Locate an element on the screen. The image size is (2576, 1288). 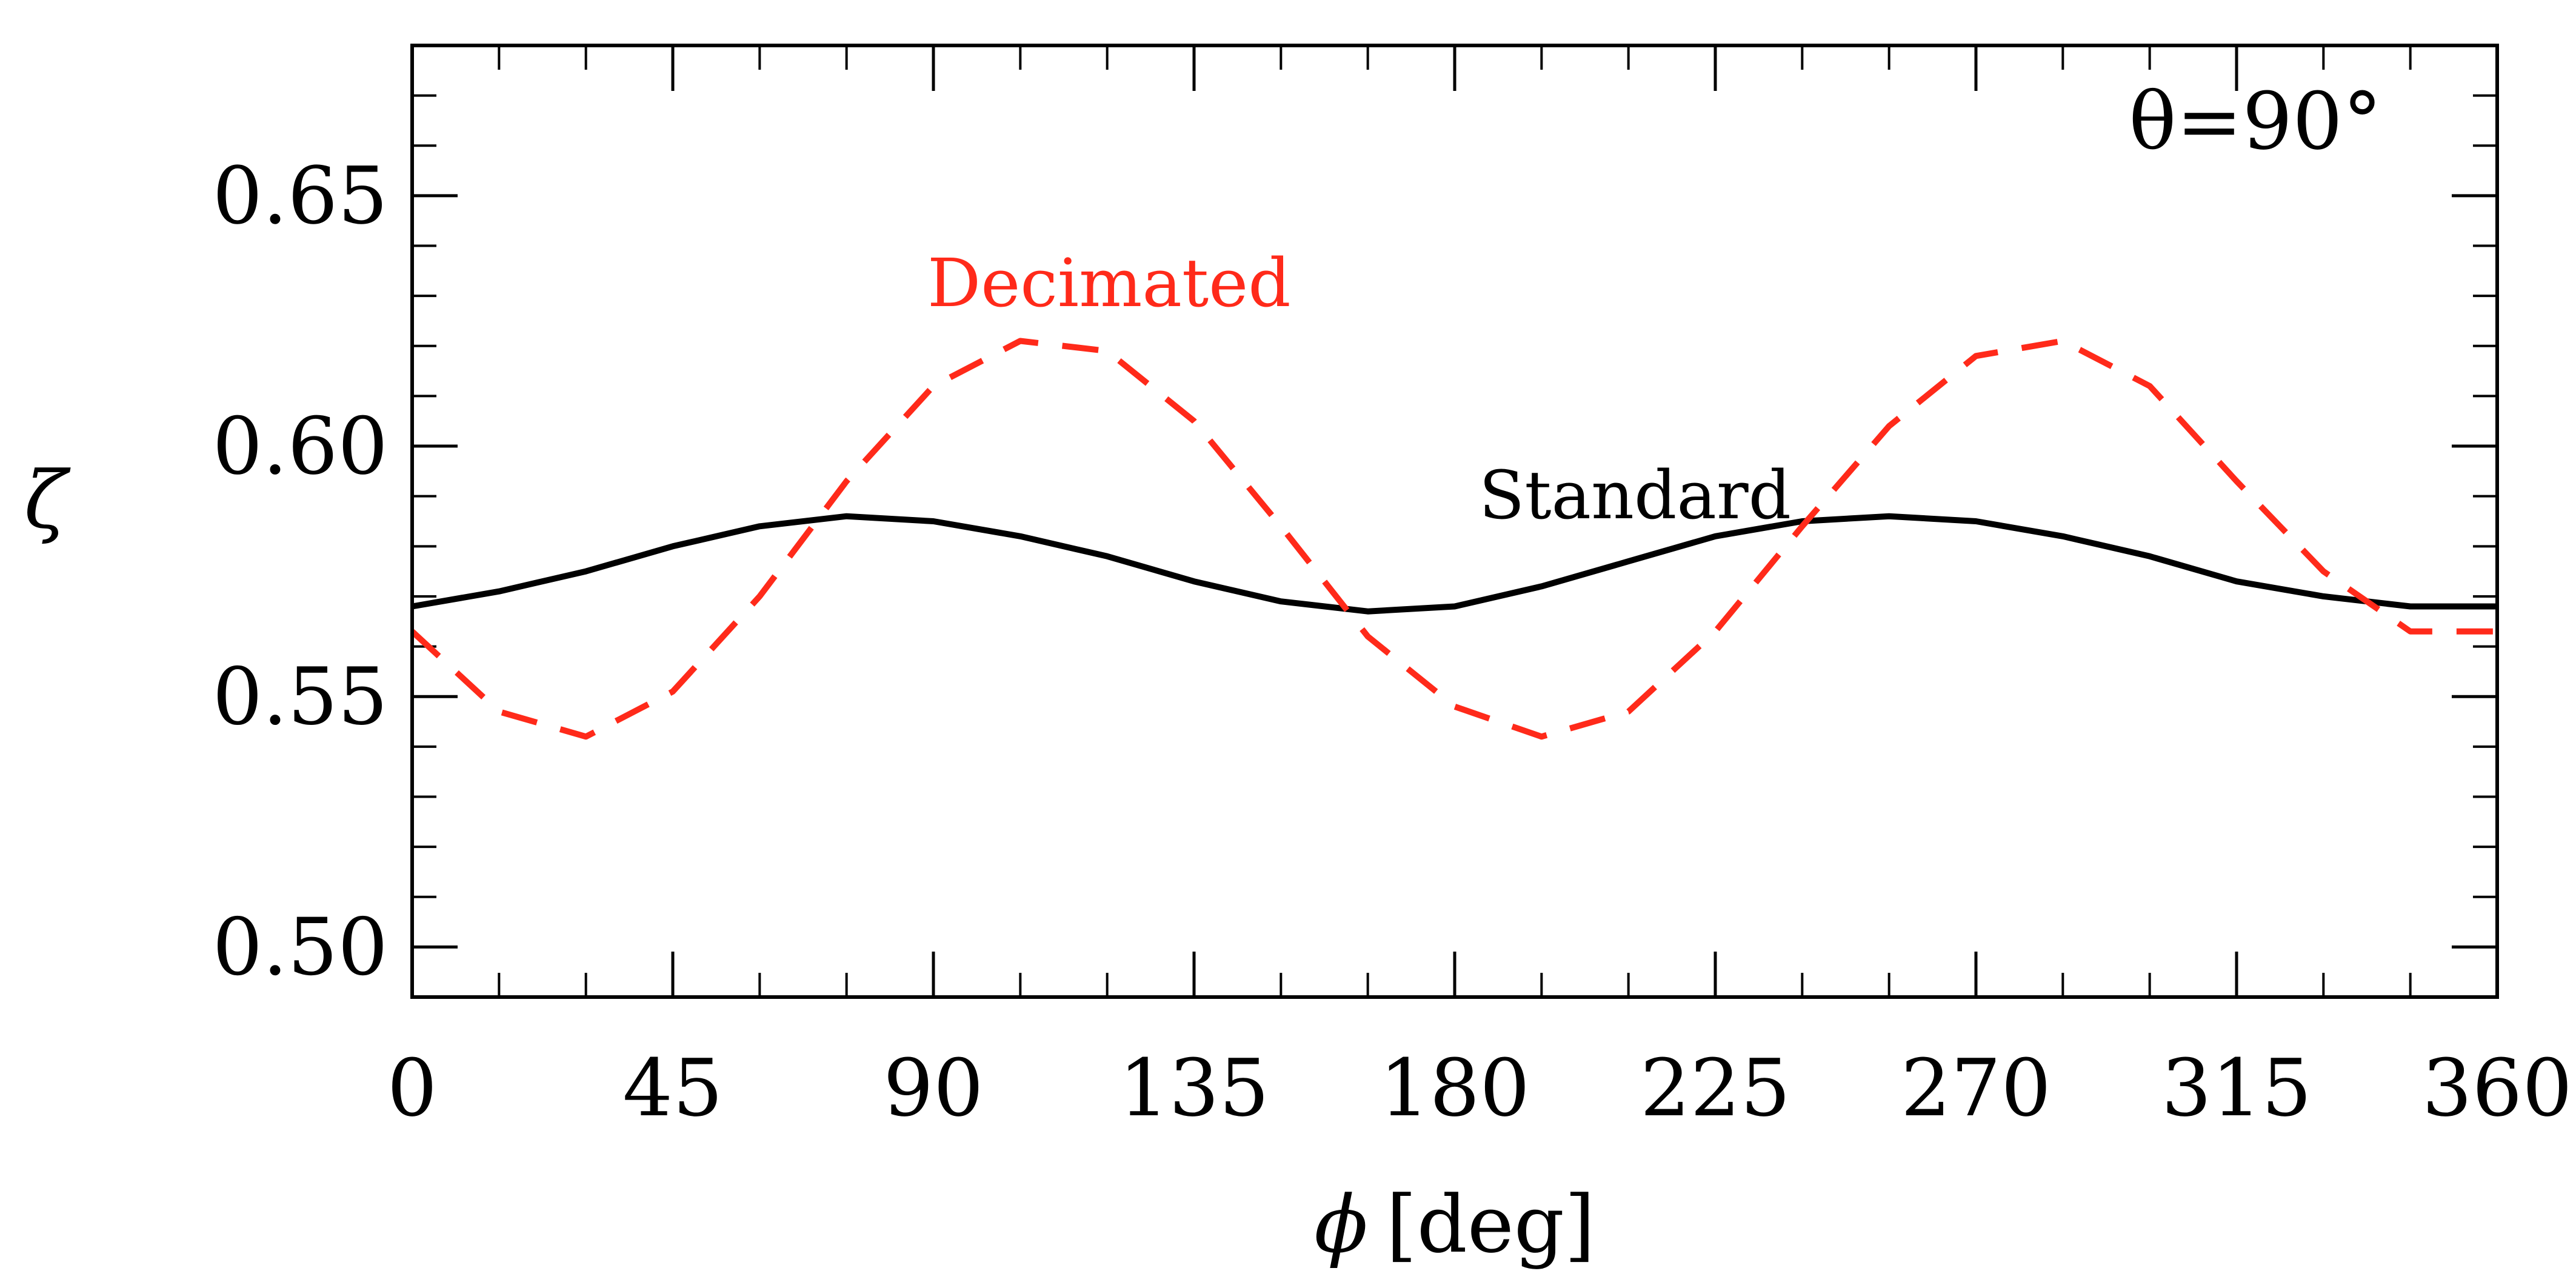
x-axis-unit: [deg] is located at coordinates (1490, 1224).